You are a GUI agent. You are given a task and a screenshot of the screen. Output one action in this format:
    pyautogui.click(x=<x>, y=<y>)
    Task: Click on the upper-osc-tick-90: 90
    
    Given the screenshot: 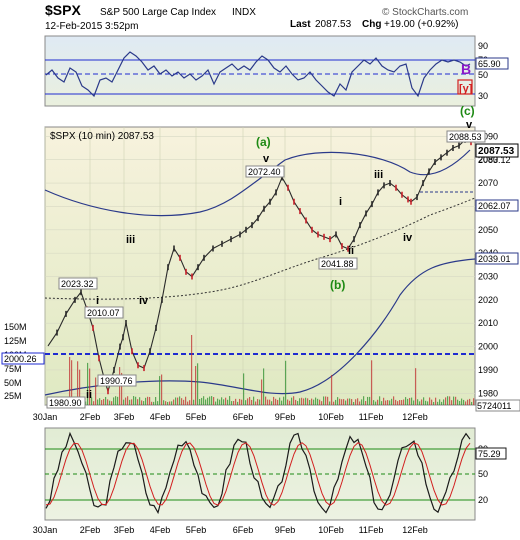 What is the action you would take?
    pyautogui.click(x=483, y=46)
    